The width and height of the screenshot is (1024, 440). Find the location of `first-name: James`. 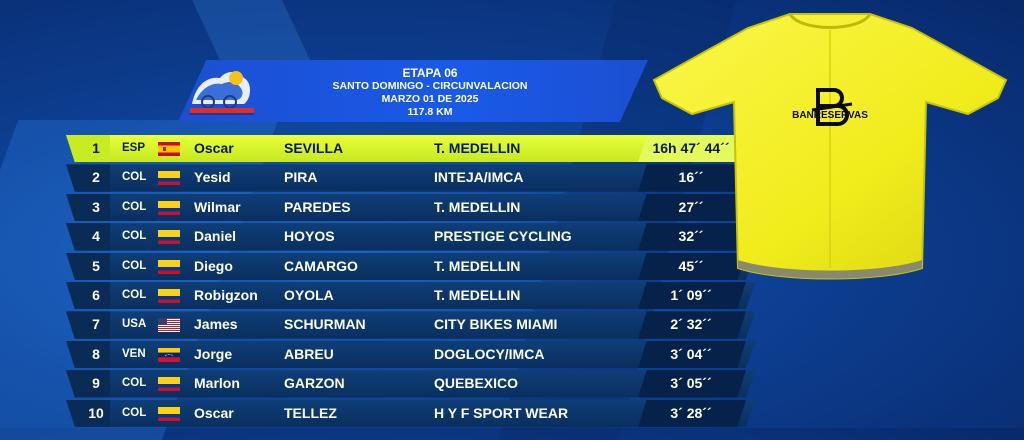

first-name: James is located at coordinates (216, 324).